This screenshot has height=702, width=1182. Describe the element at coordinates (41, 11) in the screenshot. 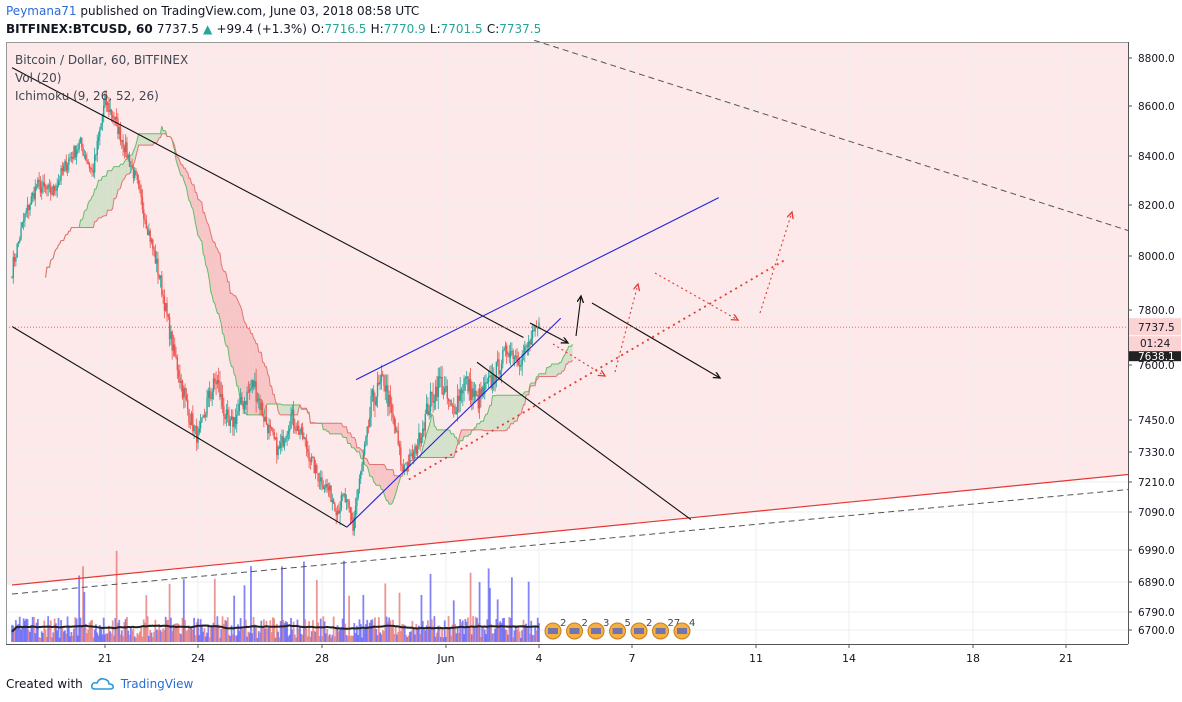

I see `author-link: Peymana71` at that location.